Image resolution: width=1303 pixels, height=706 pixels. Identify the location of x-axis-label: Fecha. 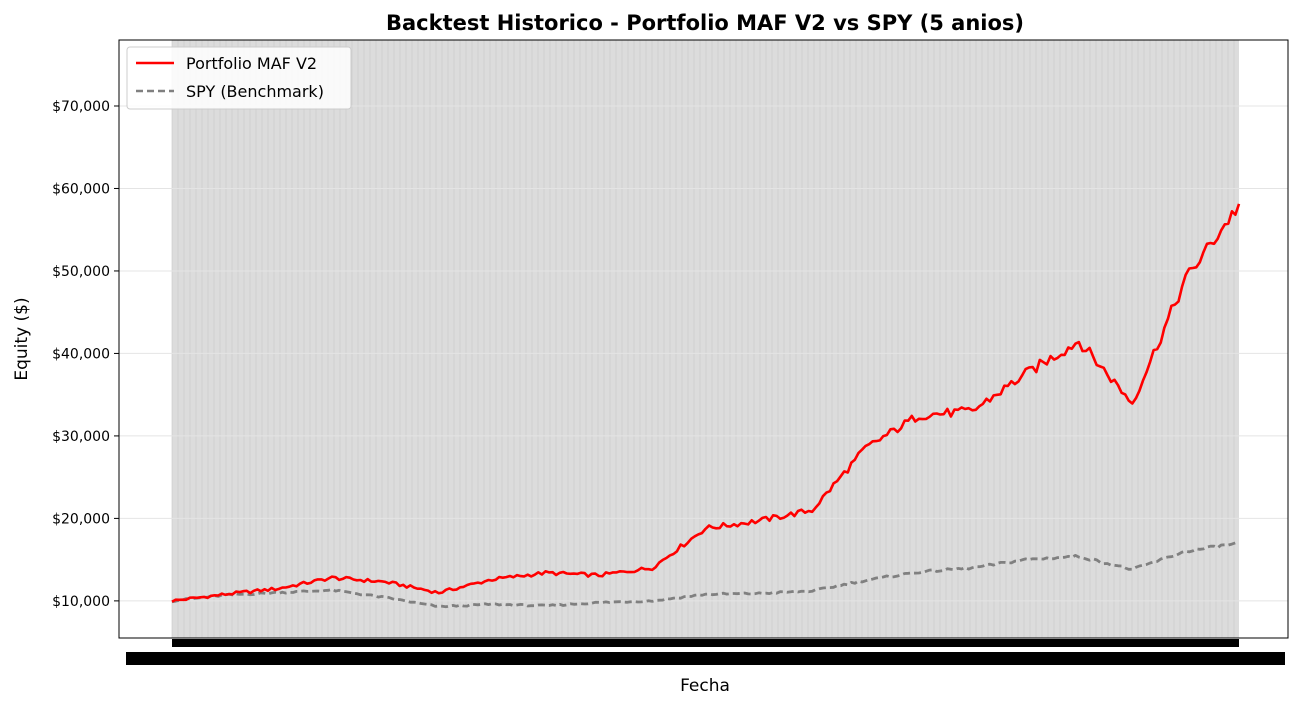
(705, 686).